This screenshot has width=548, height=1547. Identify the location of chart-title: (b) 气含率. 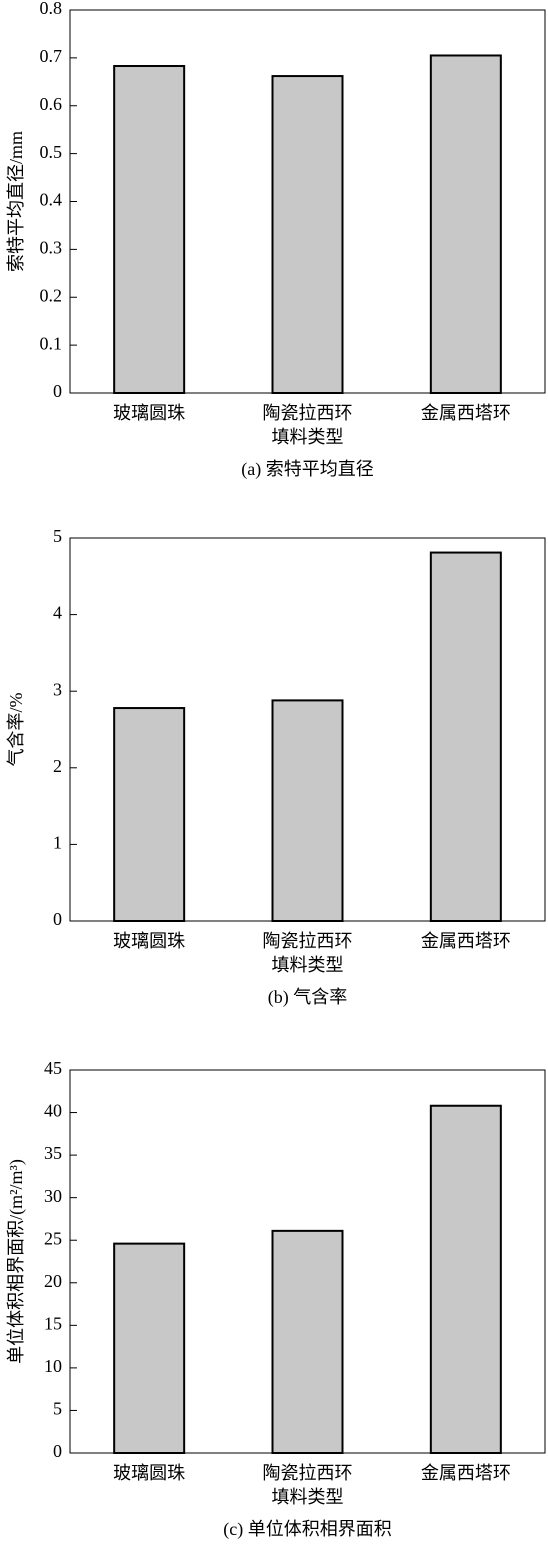
(308, 997).